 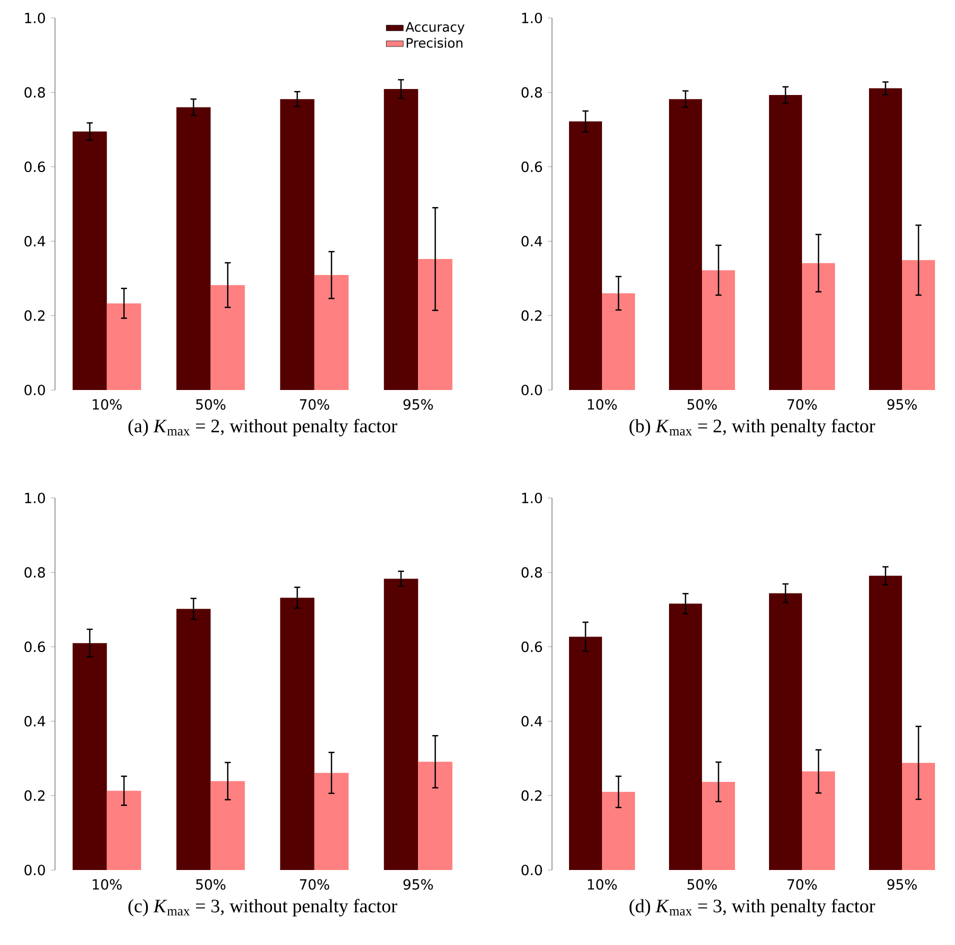 What do you see at coordinates (753, 427) in the screenshot?
I see `text: (b) K$_{max}$ = 2, with penalty factor` at bounding box center [753, 427].